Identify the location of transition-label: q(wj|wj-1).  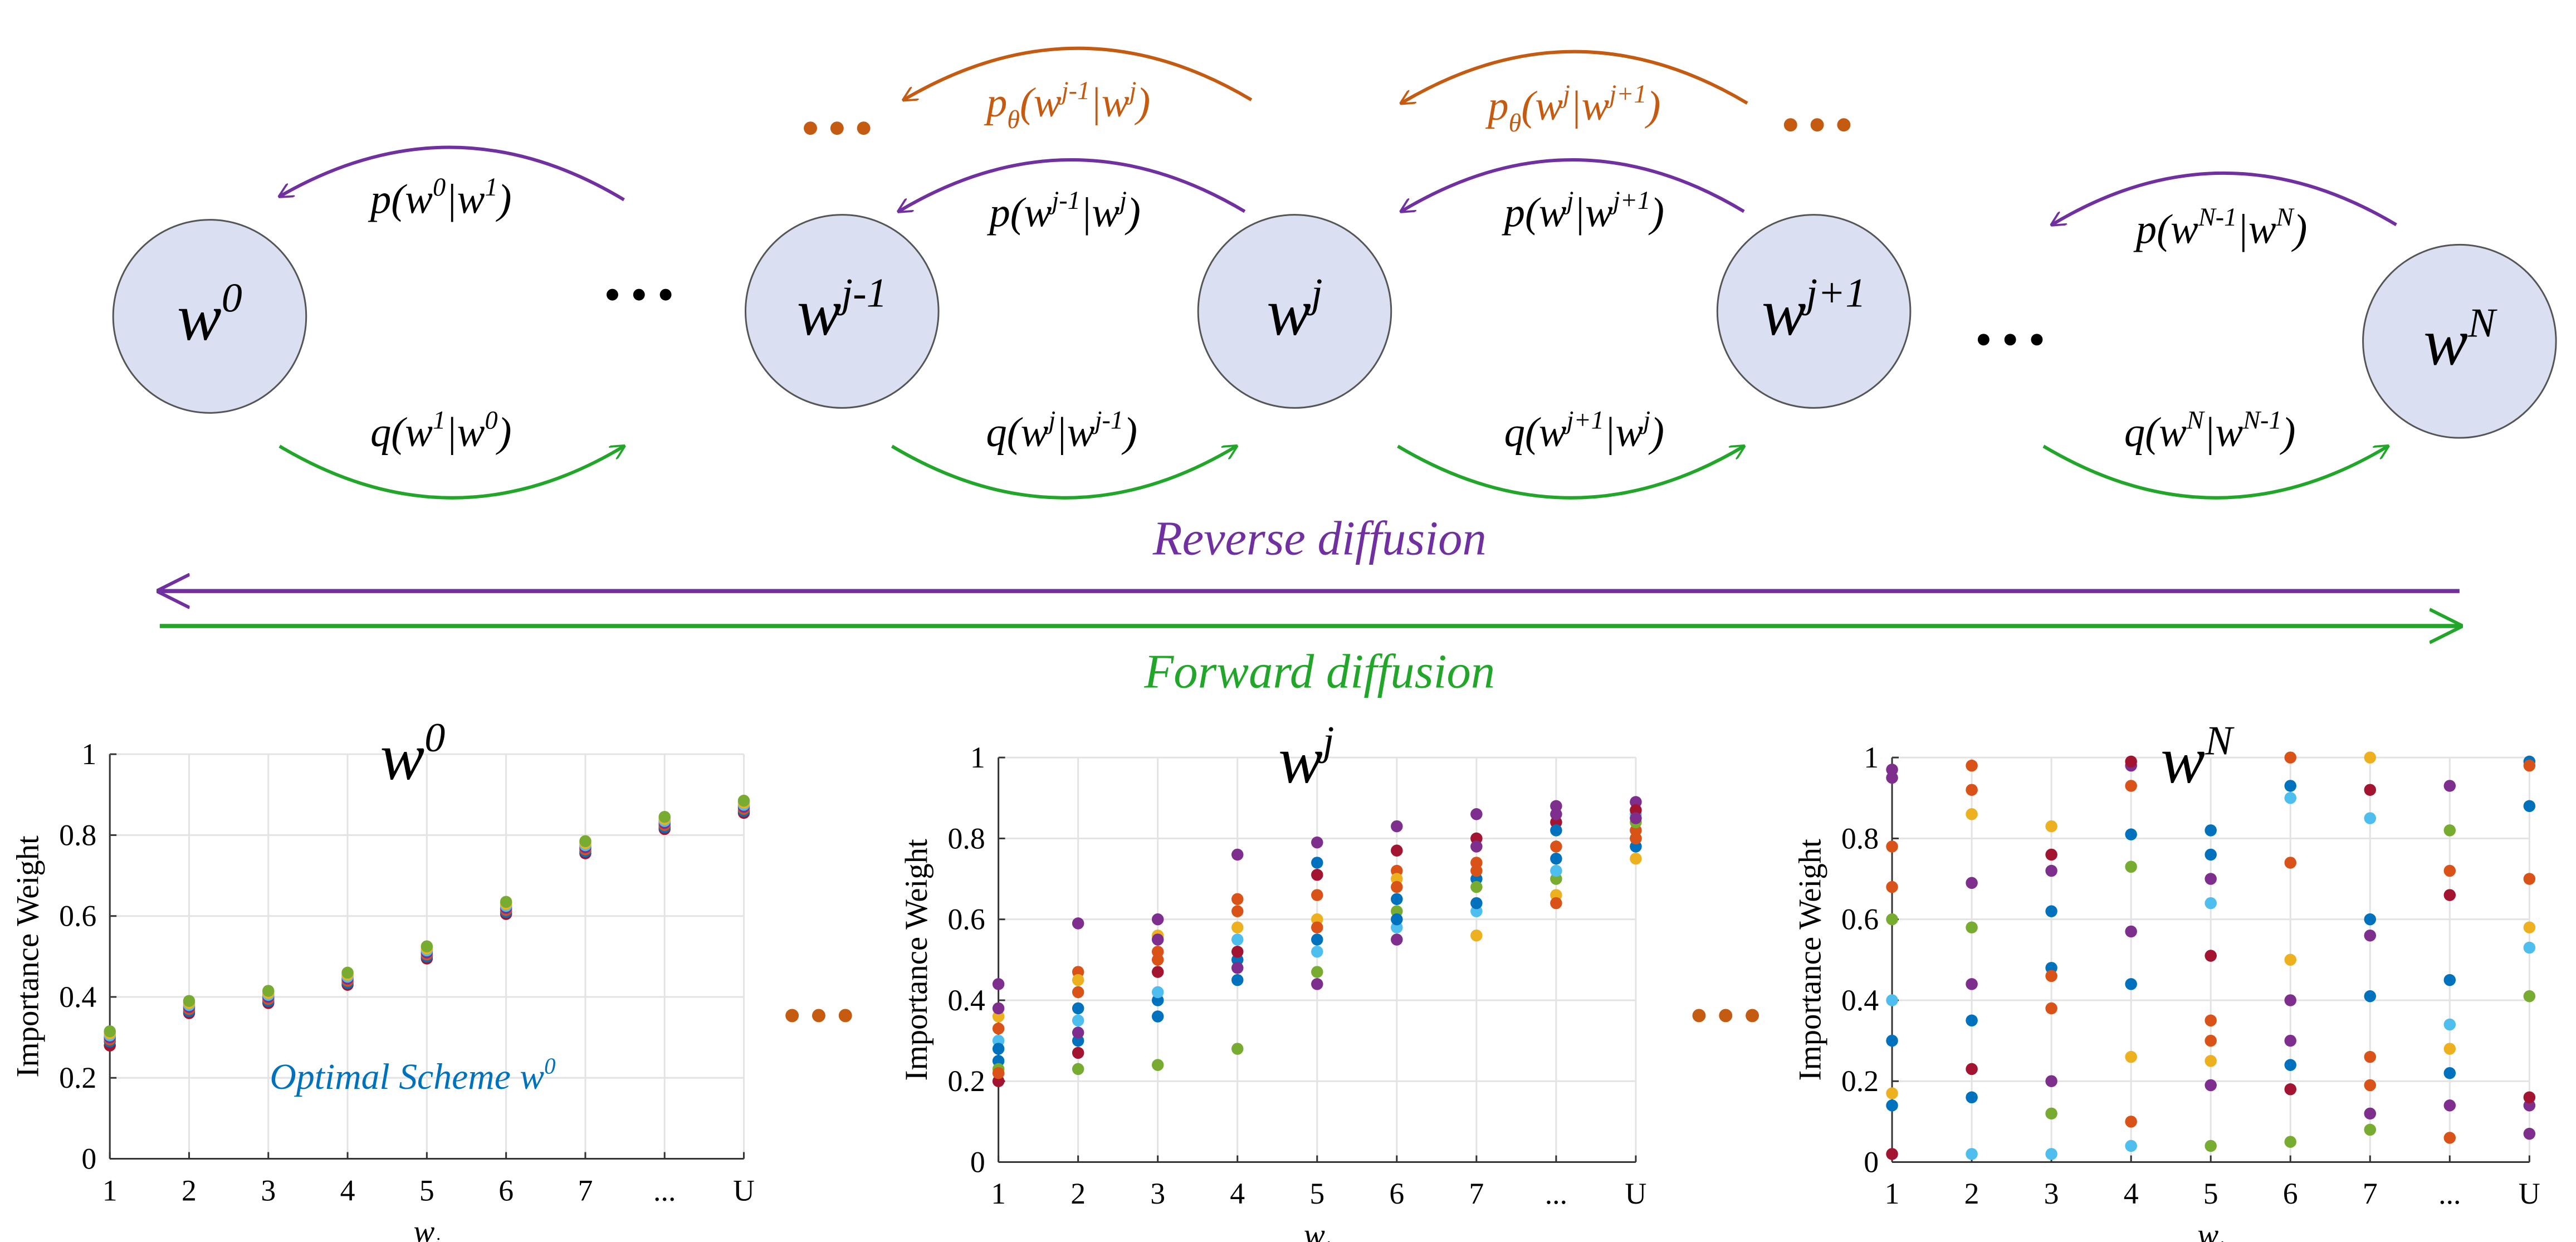
(1061, 431).